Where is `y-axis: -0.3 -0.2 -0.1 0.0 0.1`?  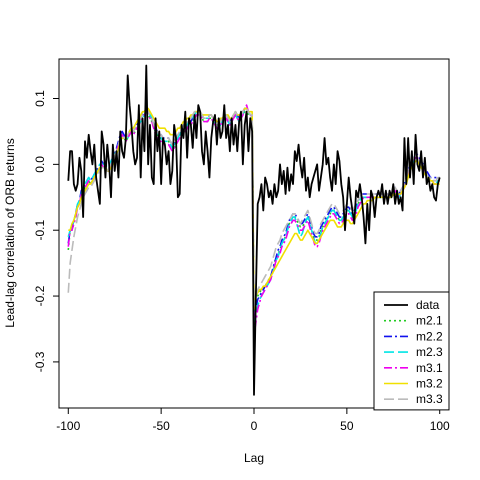
y-axis: -0.3 -0.2 -0.1 0.0 0.1 is located at coordinates (46, 231).